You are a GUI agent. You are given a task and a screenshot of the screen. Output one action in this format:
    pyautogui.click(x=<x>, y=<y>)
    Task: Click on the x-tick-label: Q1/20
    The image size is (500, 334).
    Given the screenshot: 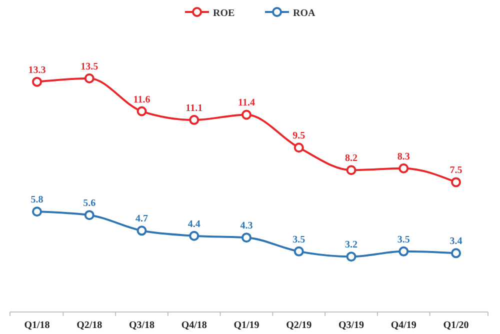 What is the action you would take?
    pyautogui.click(x=456, y=325)
    